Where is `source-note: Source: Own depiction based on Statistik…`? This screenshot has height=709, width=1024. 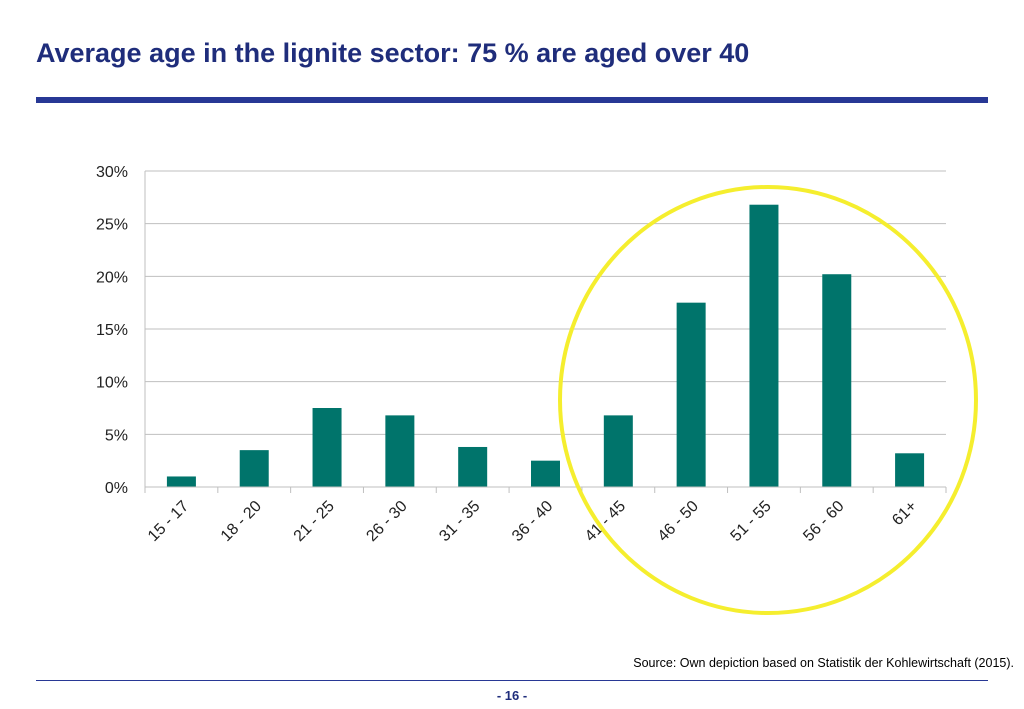 source-note: Source: Own depiction based on Statistik… is located at coordinates (823, 663).